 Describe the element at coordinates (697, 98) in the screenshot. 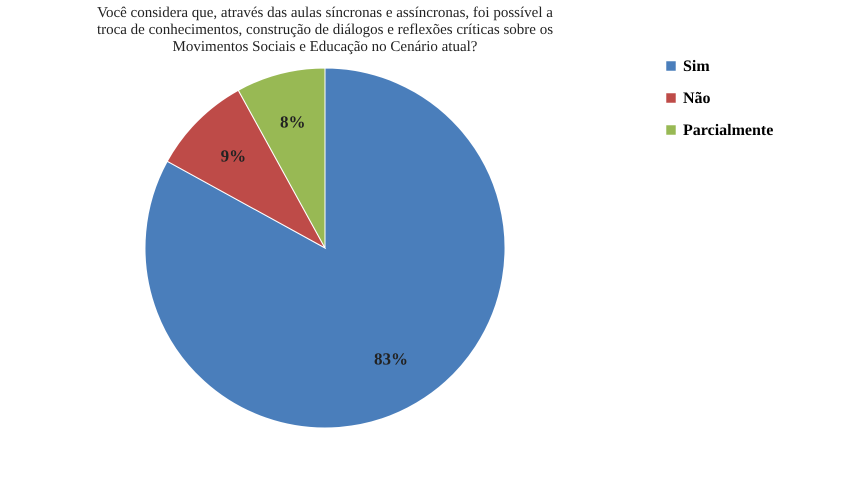

I see `legend-label: Não` at that location.